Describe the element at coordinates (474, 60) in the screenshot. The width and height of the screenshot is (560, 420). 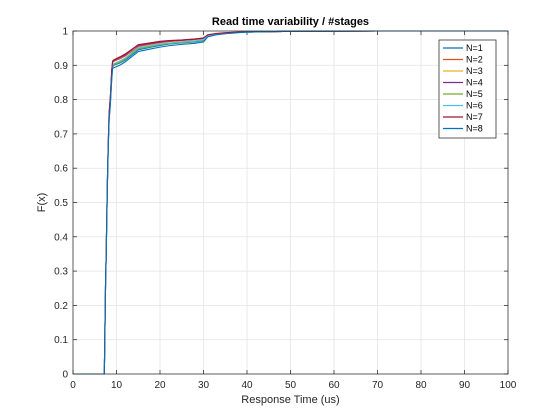
I see `legend-label-2: N=2` at that location.